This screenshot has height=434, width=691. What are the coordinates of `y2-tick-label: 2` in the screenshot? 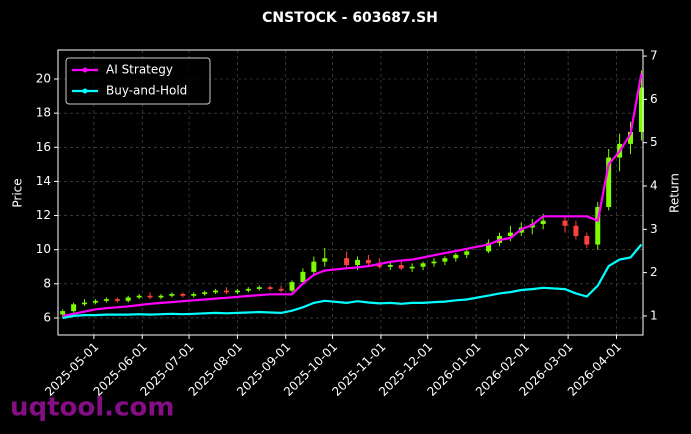 It's located at (654, 272).